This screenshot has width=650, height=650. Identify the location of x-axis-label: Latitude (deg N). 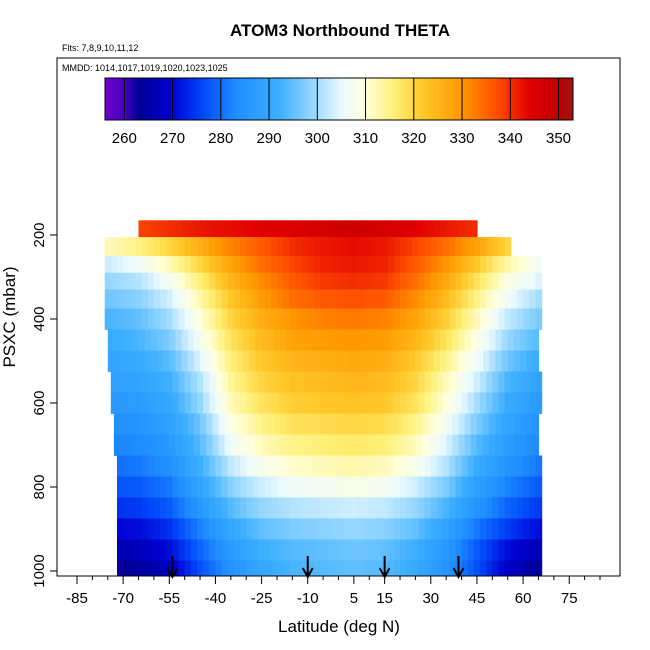
(339, 626).